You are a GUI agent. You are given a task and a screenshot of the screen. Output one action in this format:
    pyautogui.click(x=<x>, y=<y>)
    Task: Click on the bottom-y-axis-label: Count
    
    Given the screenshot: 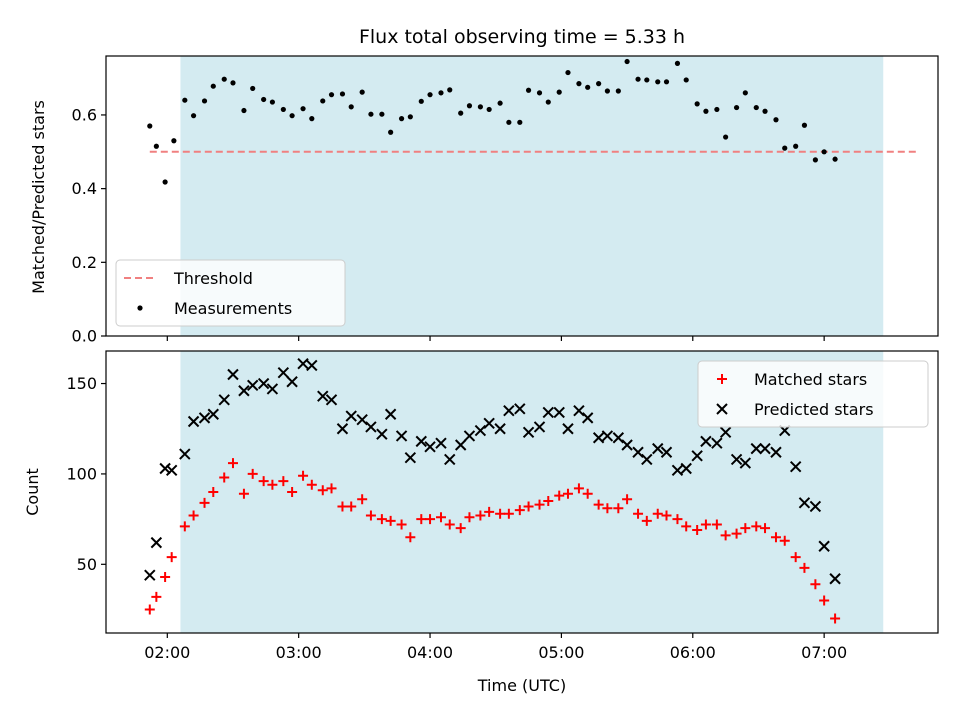 What is the action you would take?
    pyautogui.click(x=32, y=492)
    